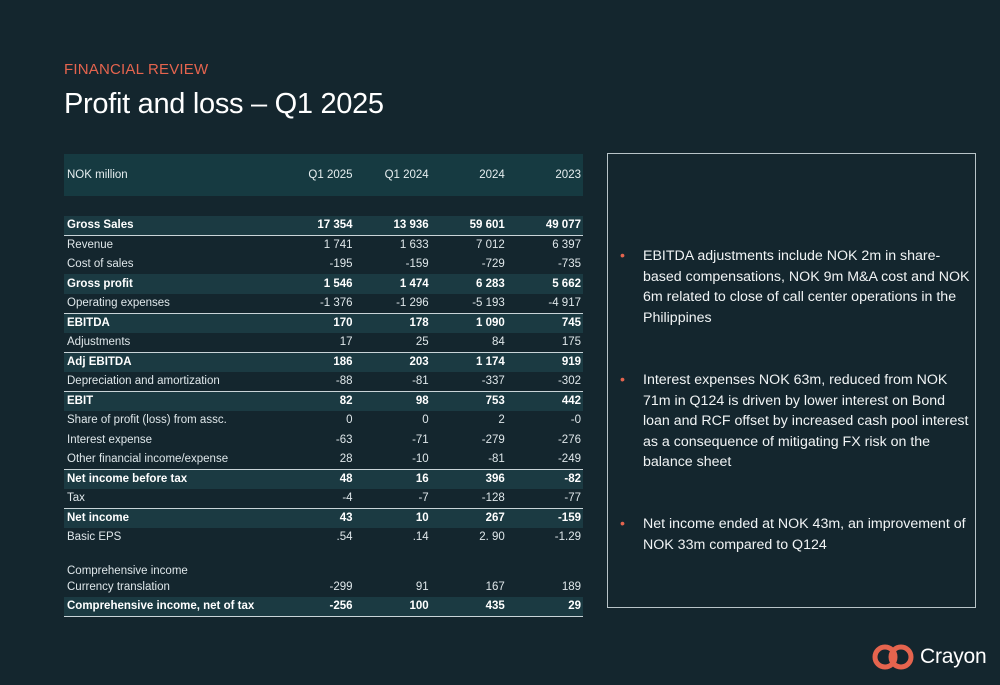 This screenshot has height=685, width=1000. I want to click on row-label: EBITDA, so click(88, 323).